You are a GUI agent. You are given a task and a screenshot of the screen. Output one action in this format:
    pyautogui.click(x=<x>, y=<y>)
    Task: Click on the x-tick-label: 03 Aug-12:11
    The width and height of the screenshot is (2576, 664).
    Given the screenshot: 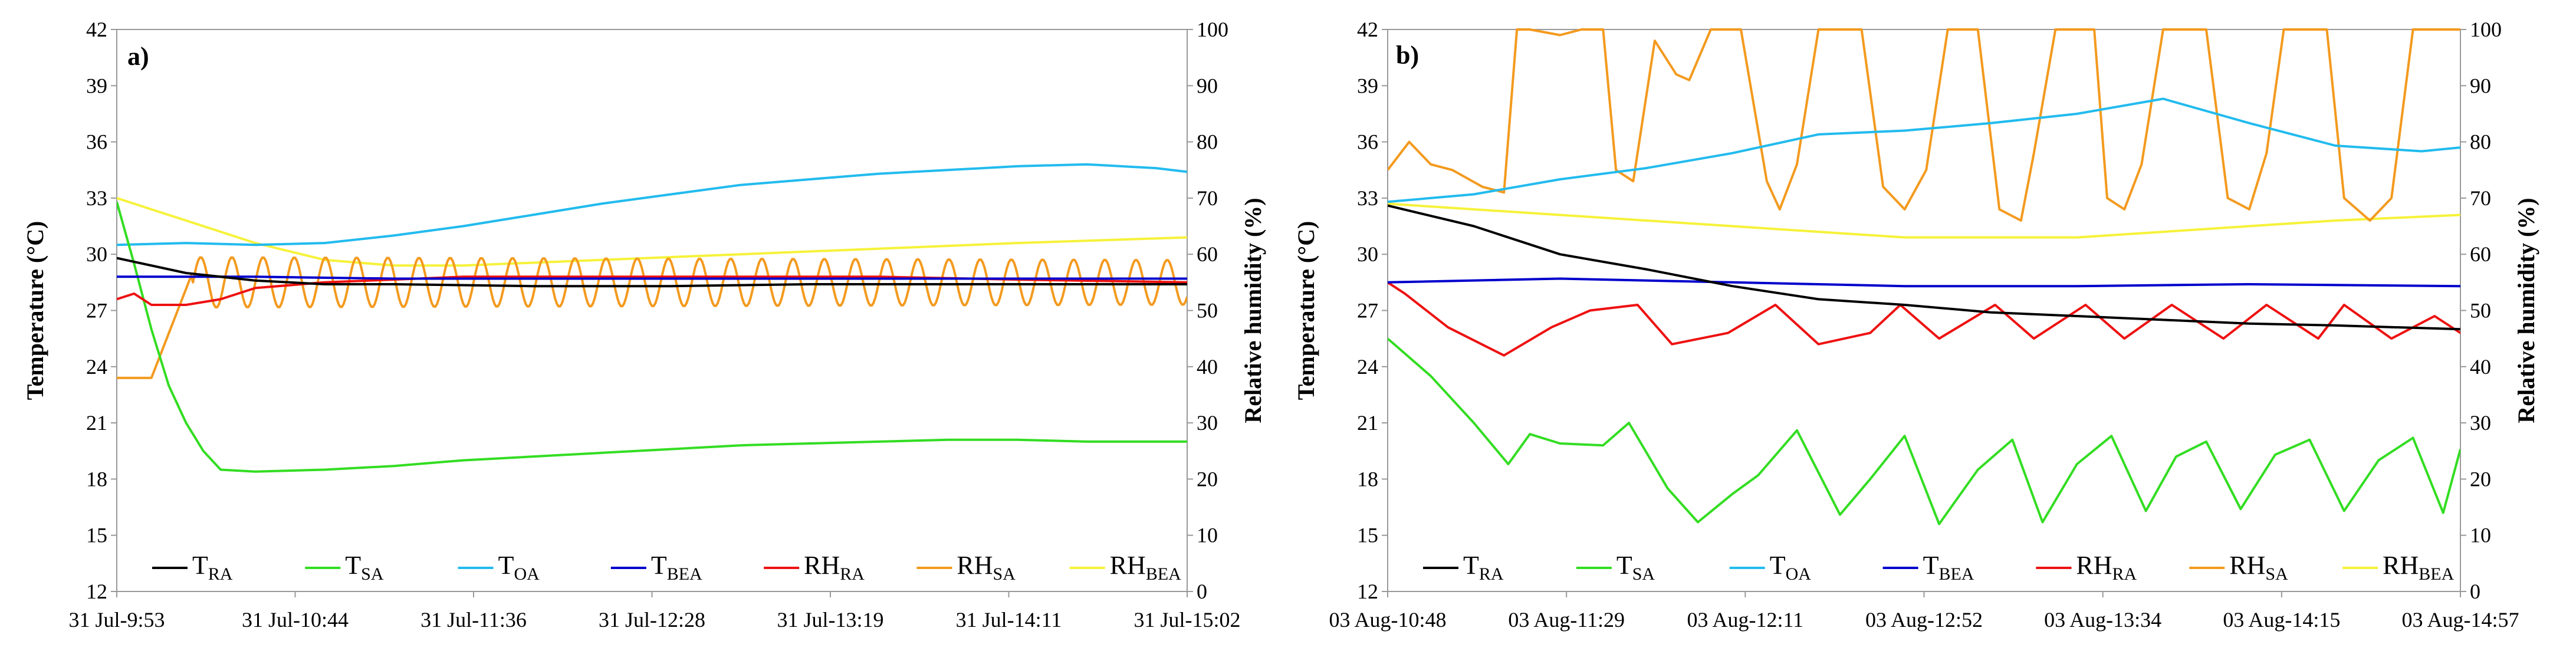 What is the action you would take?
    pyautogui.click(x=1745, y=620)
    